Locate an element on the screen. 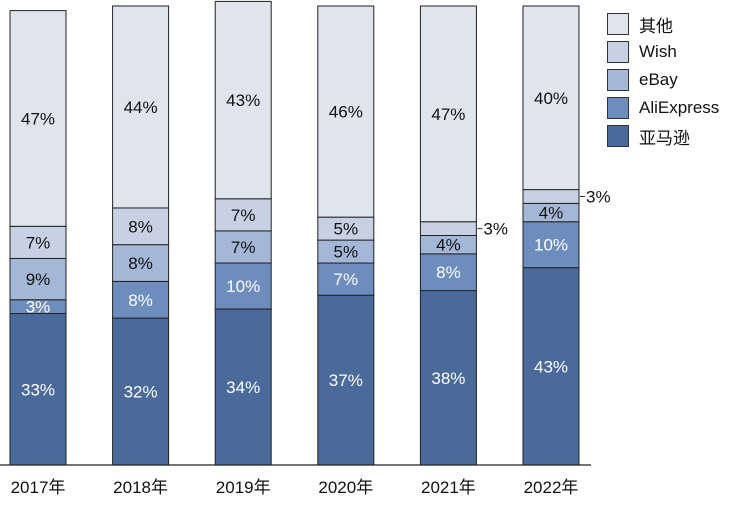 The image size is (738, 508). data-label-4-3: 46% is located at coordinates (346, 112).